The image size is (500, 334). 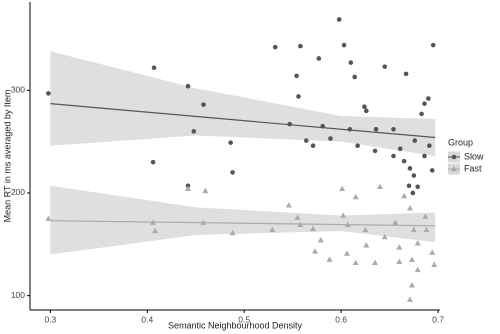 What do you see at coordinates (147, 319) in the screenshot?
I see `x-tick-label: 0.4` at bounding box center [147, 319].